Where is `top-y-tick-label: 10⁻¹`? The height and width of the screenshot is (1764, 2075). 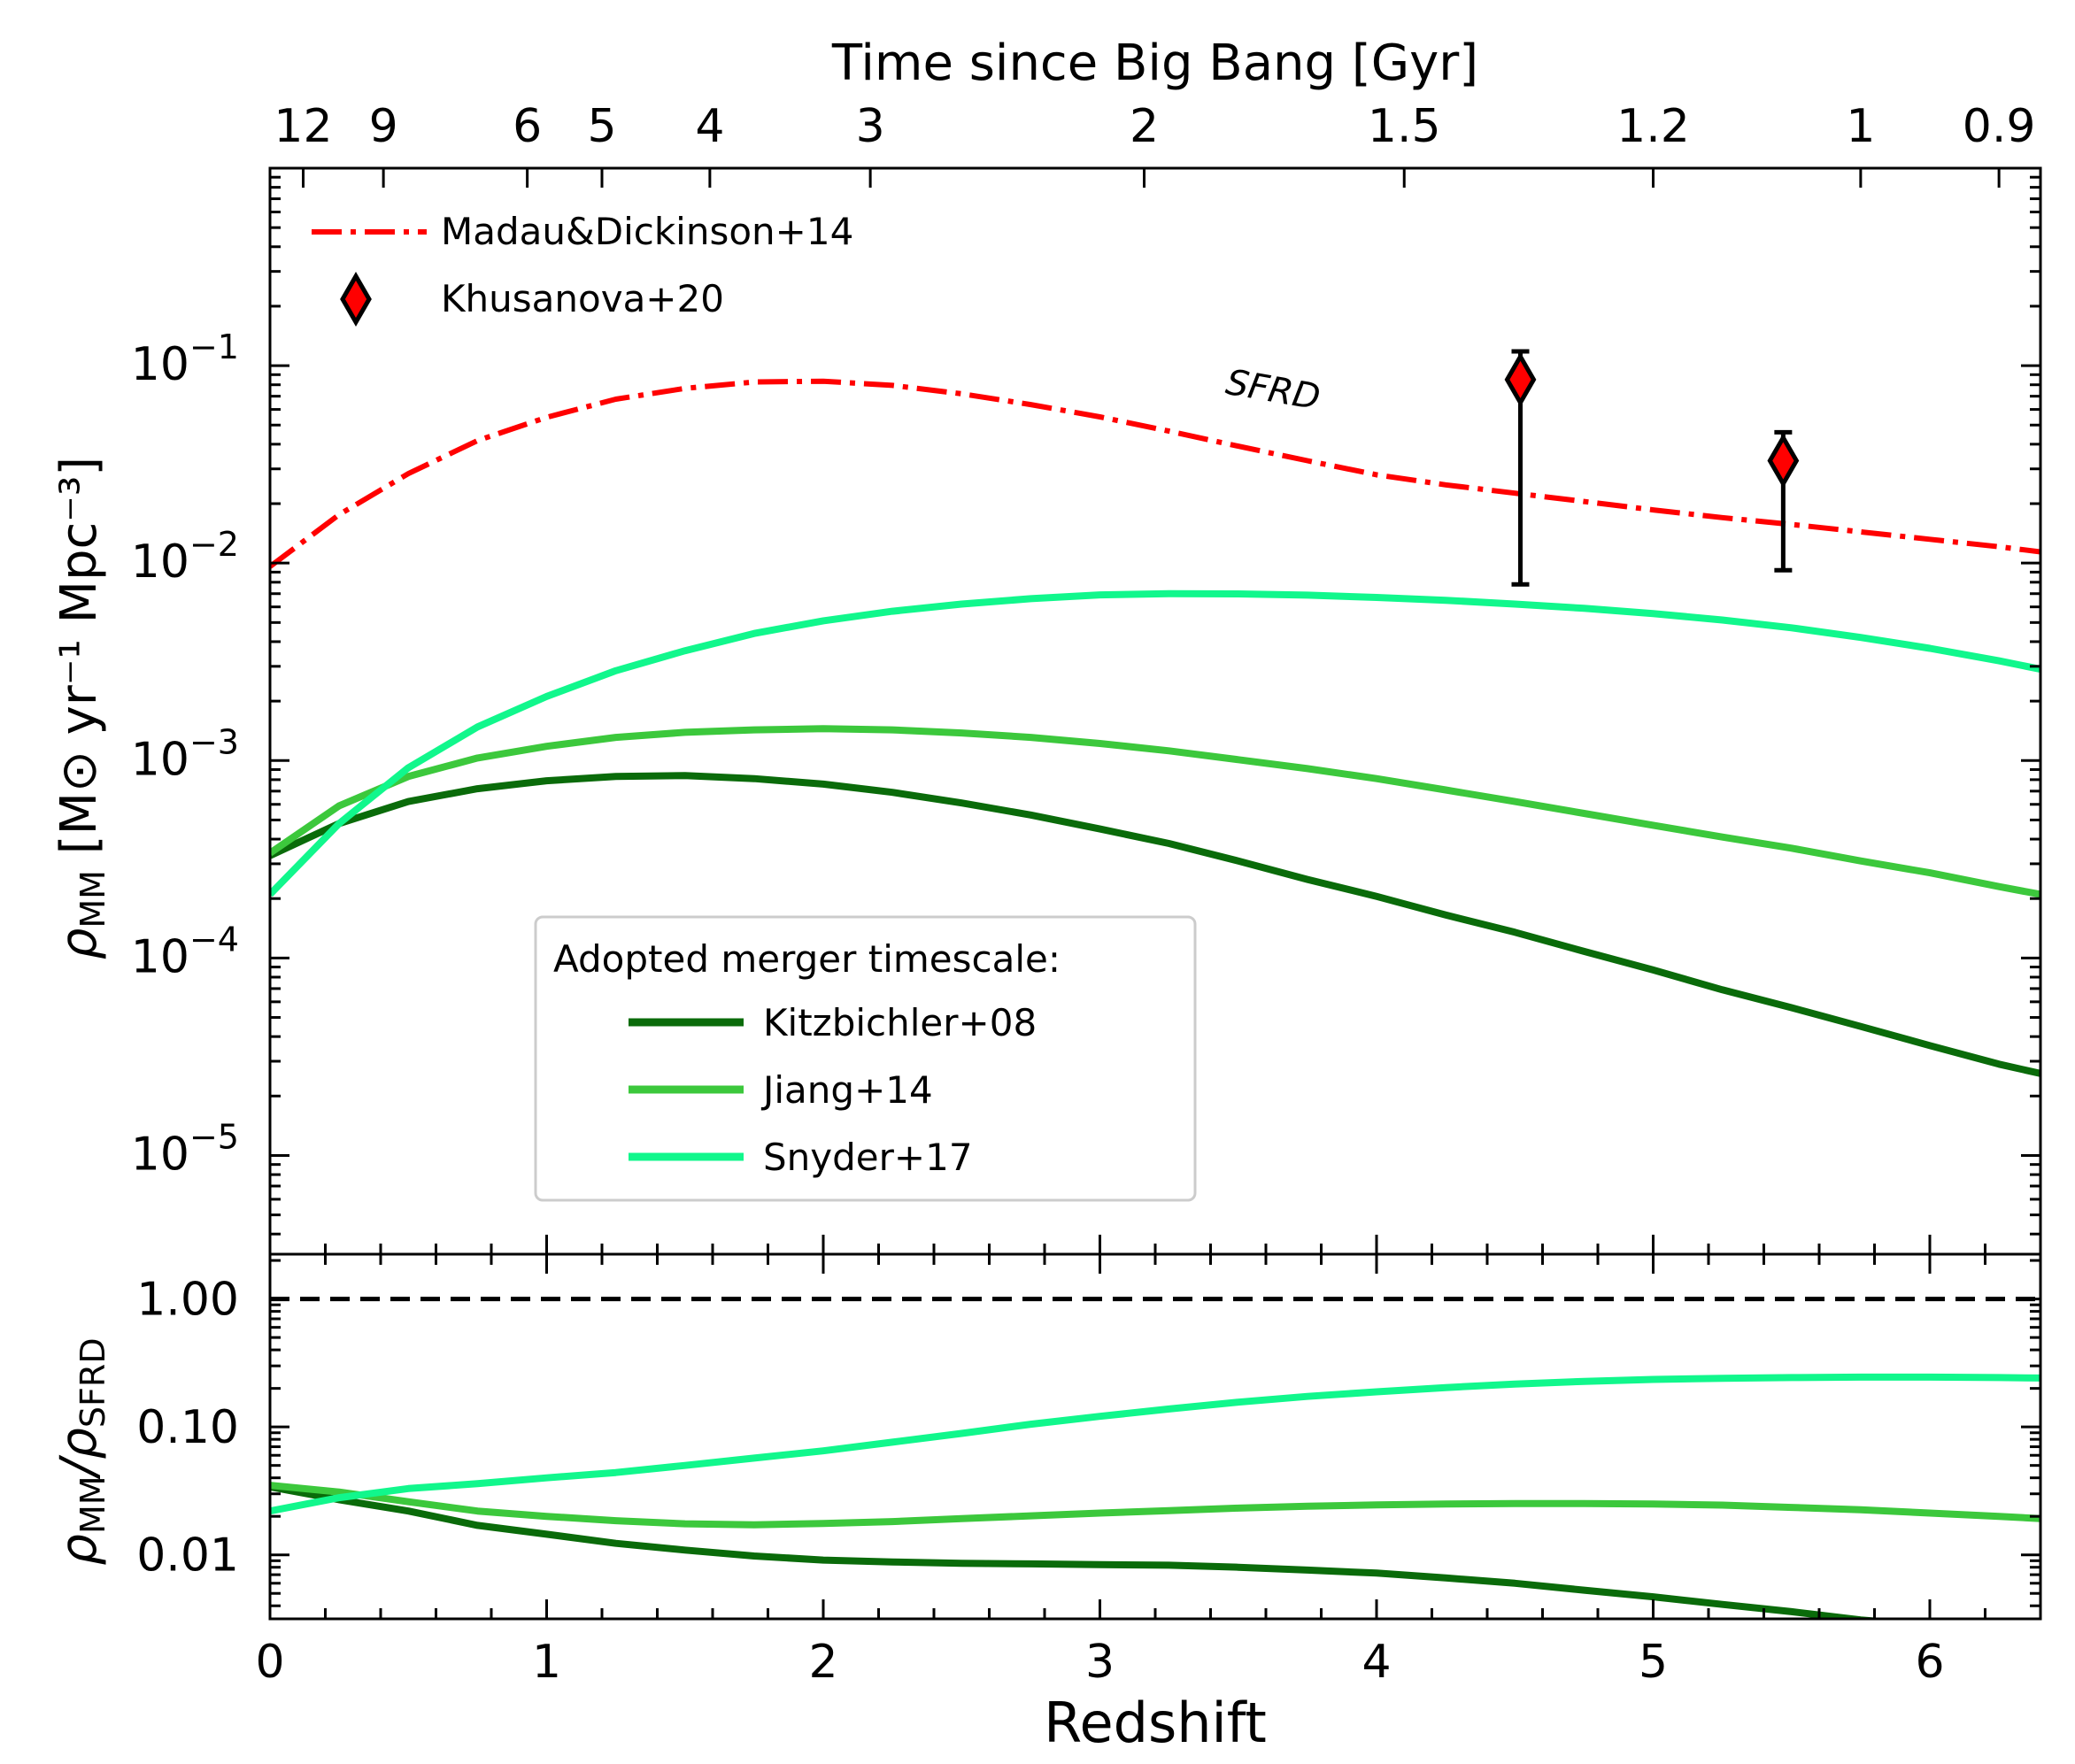
top-y-tick-label: 10⁻¹ is located at coordinates (185, 359).